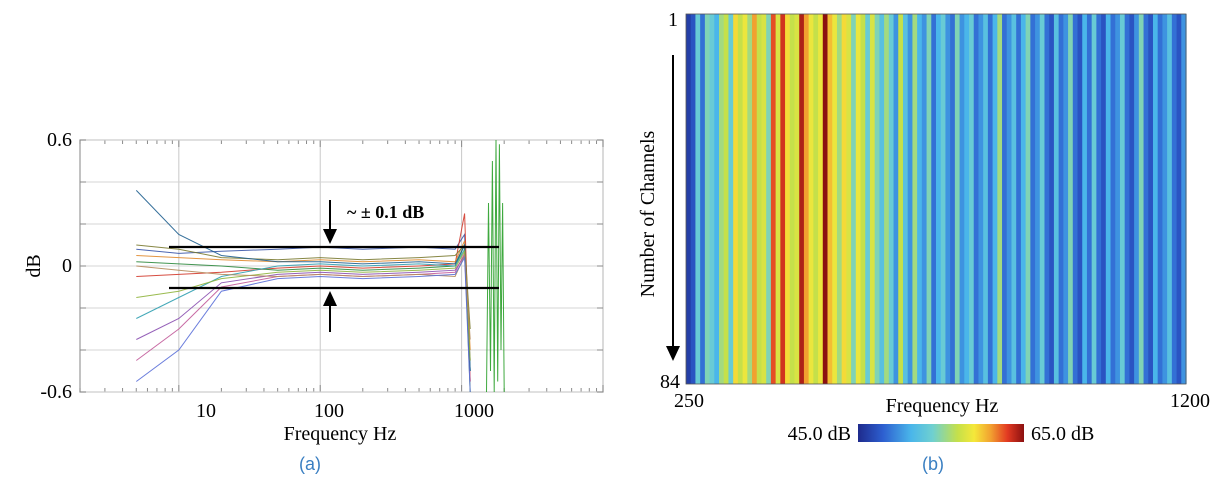 The width and height of the screenshot is (1231, 482). Describe the element at coordinates (67, 266) in the screenshot. I see `y-tick-label: 0` at that location.